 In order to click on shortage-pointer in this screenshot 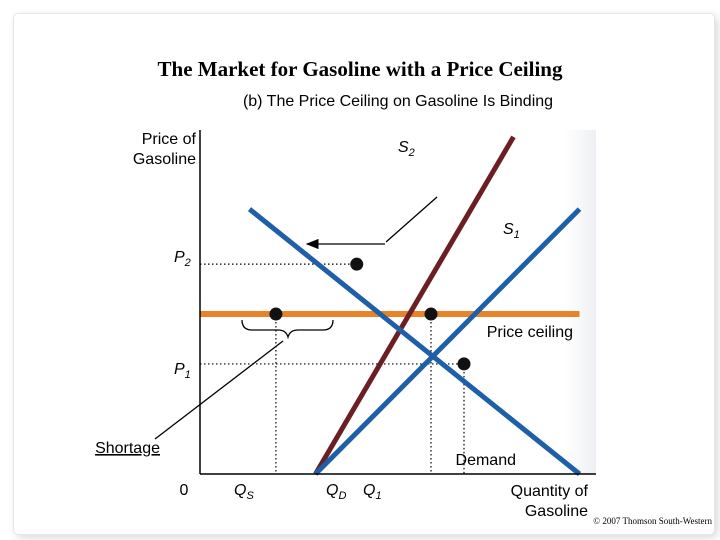, I will do `click(219, 390)`.